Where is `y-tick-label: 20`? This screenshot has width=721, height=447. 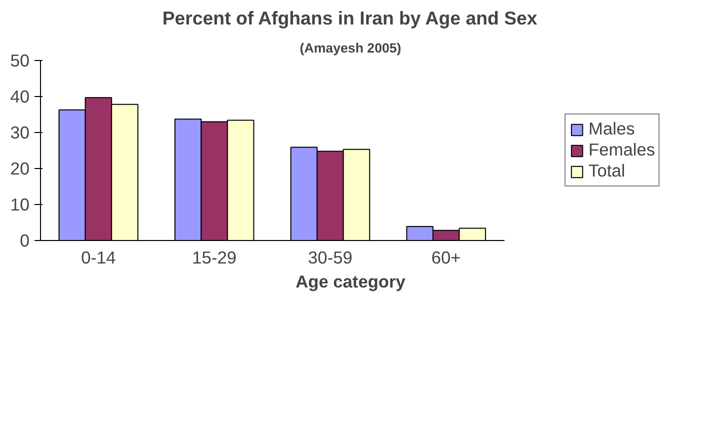
y-tick-label: 20 is located at coordinates (20, 168).